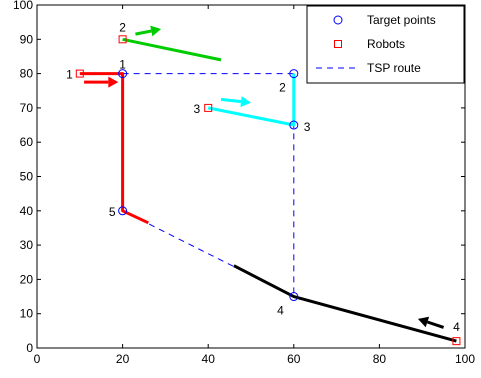 Image resolution: width=481 pixels, height=378 pixels. I want to click on y-tick-label: 90, so click(27, 39).